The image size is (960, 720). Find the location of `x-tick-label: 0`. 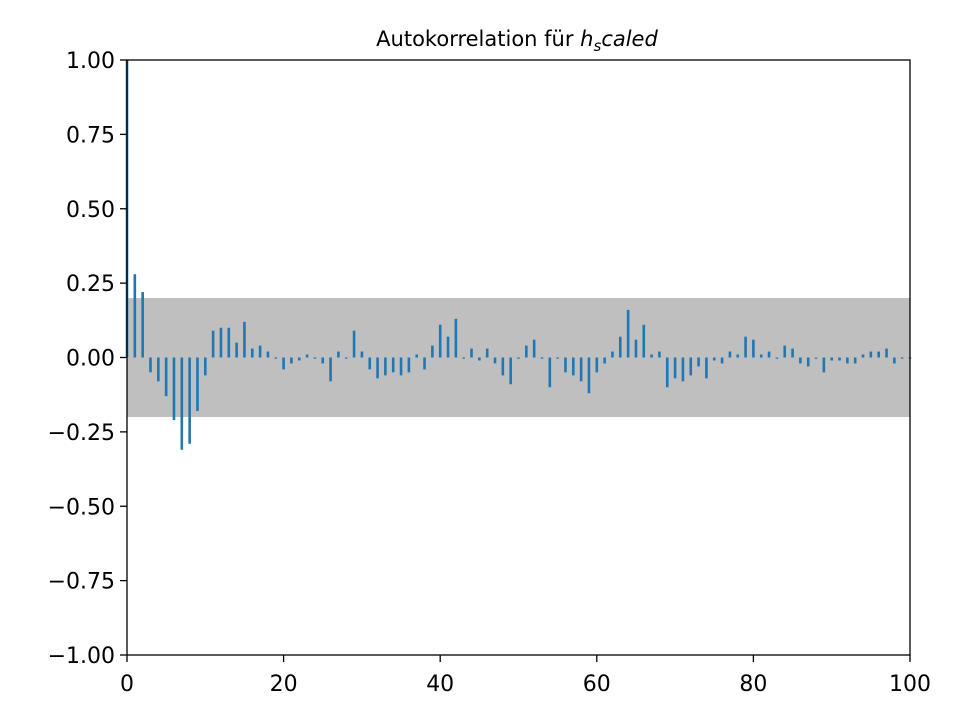

x-tick-label: 0 is located at coordinates (127, 684).